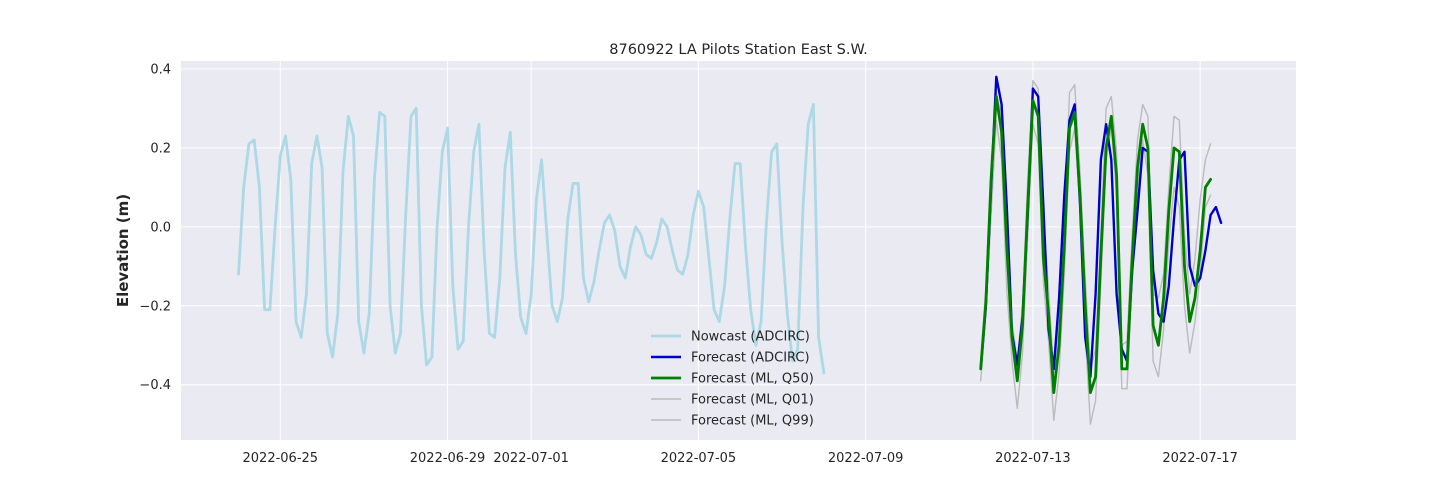 This screenshot has width=1440, height=504. Describe the element at coordinates (752, 379) in the screenshot. I see `legend-label: Forecast (ML, Q50)` at that location.